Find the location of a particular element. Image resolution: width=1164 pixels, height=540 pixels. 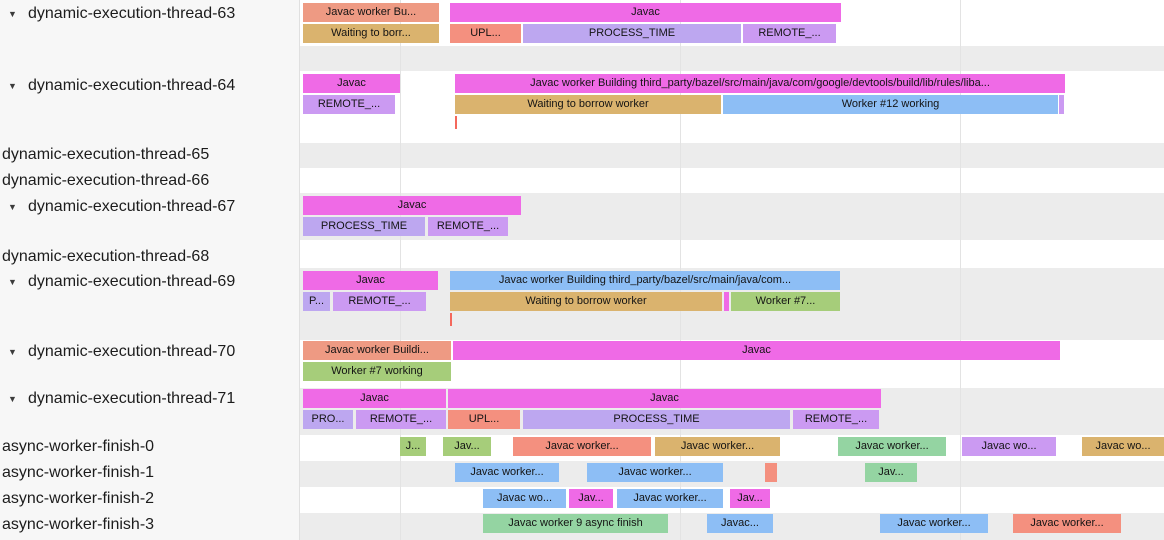

track-name: dynamic-execution-thread-66 is located at coordinates (106, 180).